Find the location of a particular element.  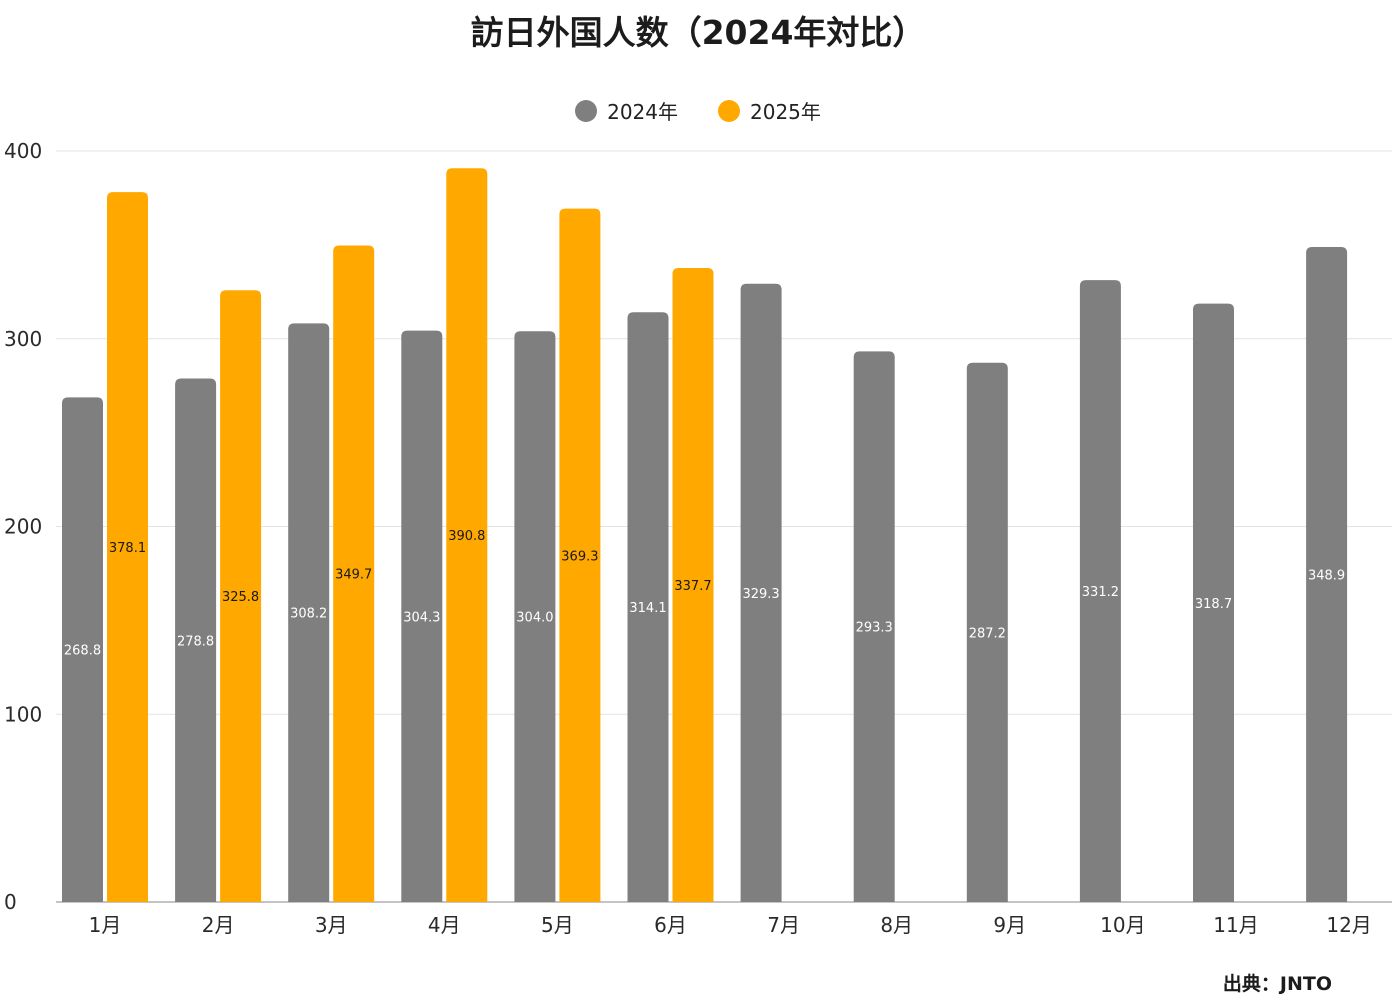

x-tick-label: 7月 is located at coordinates (783, 925).